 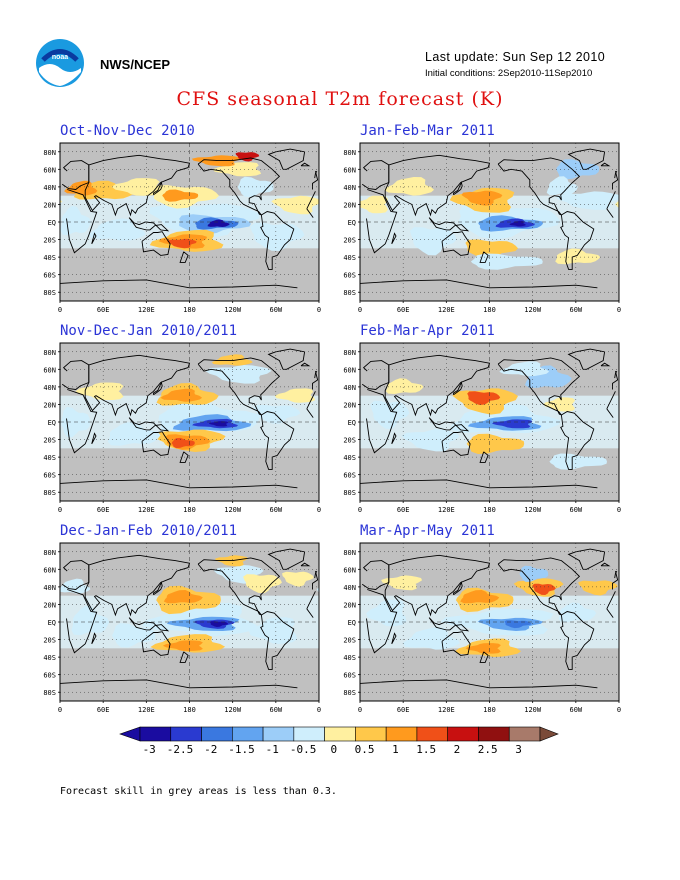 I want to click on colorbar-label: 1.5, so click(x=426, y=749).